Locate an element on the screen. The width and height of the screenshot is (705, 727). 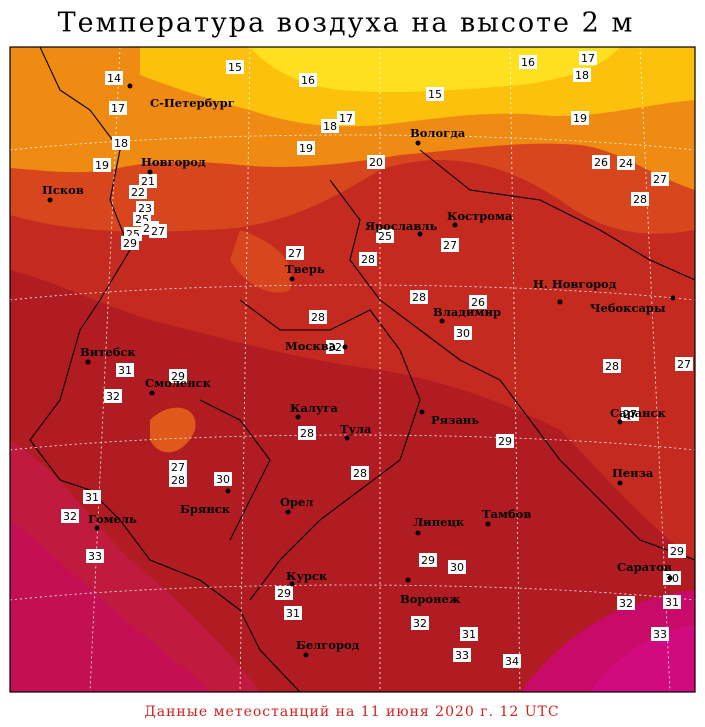
contour-label: 24 is located at coordinates (626, 163).